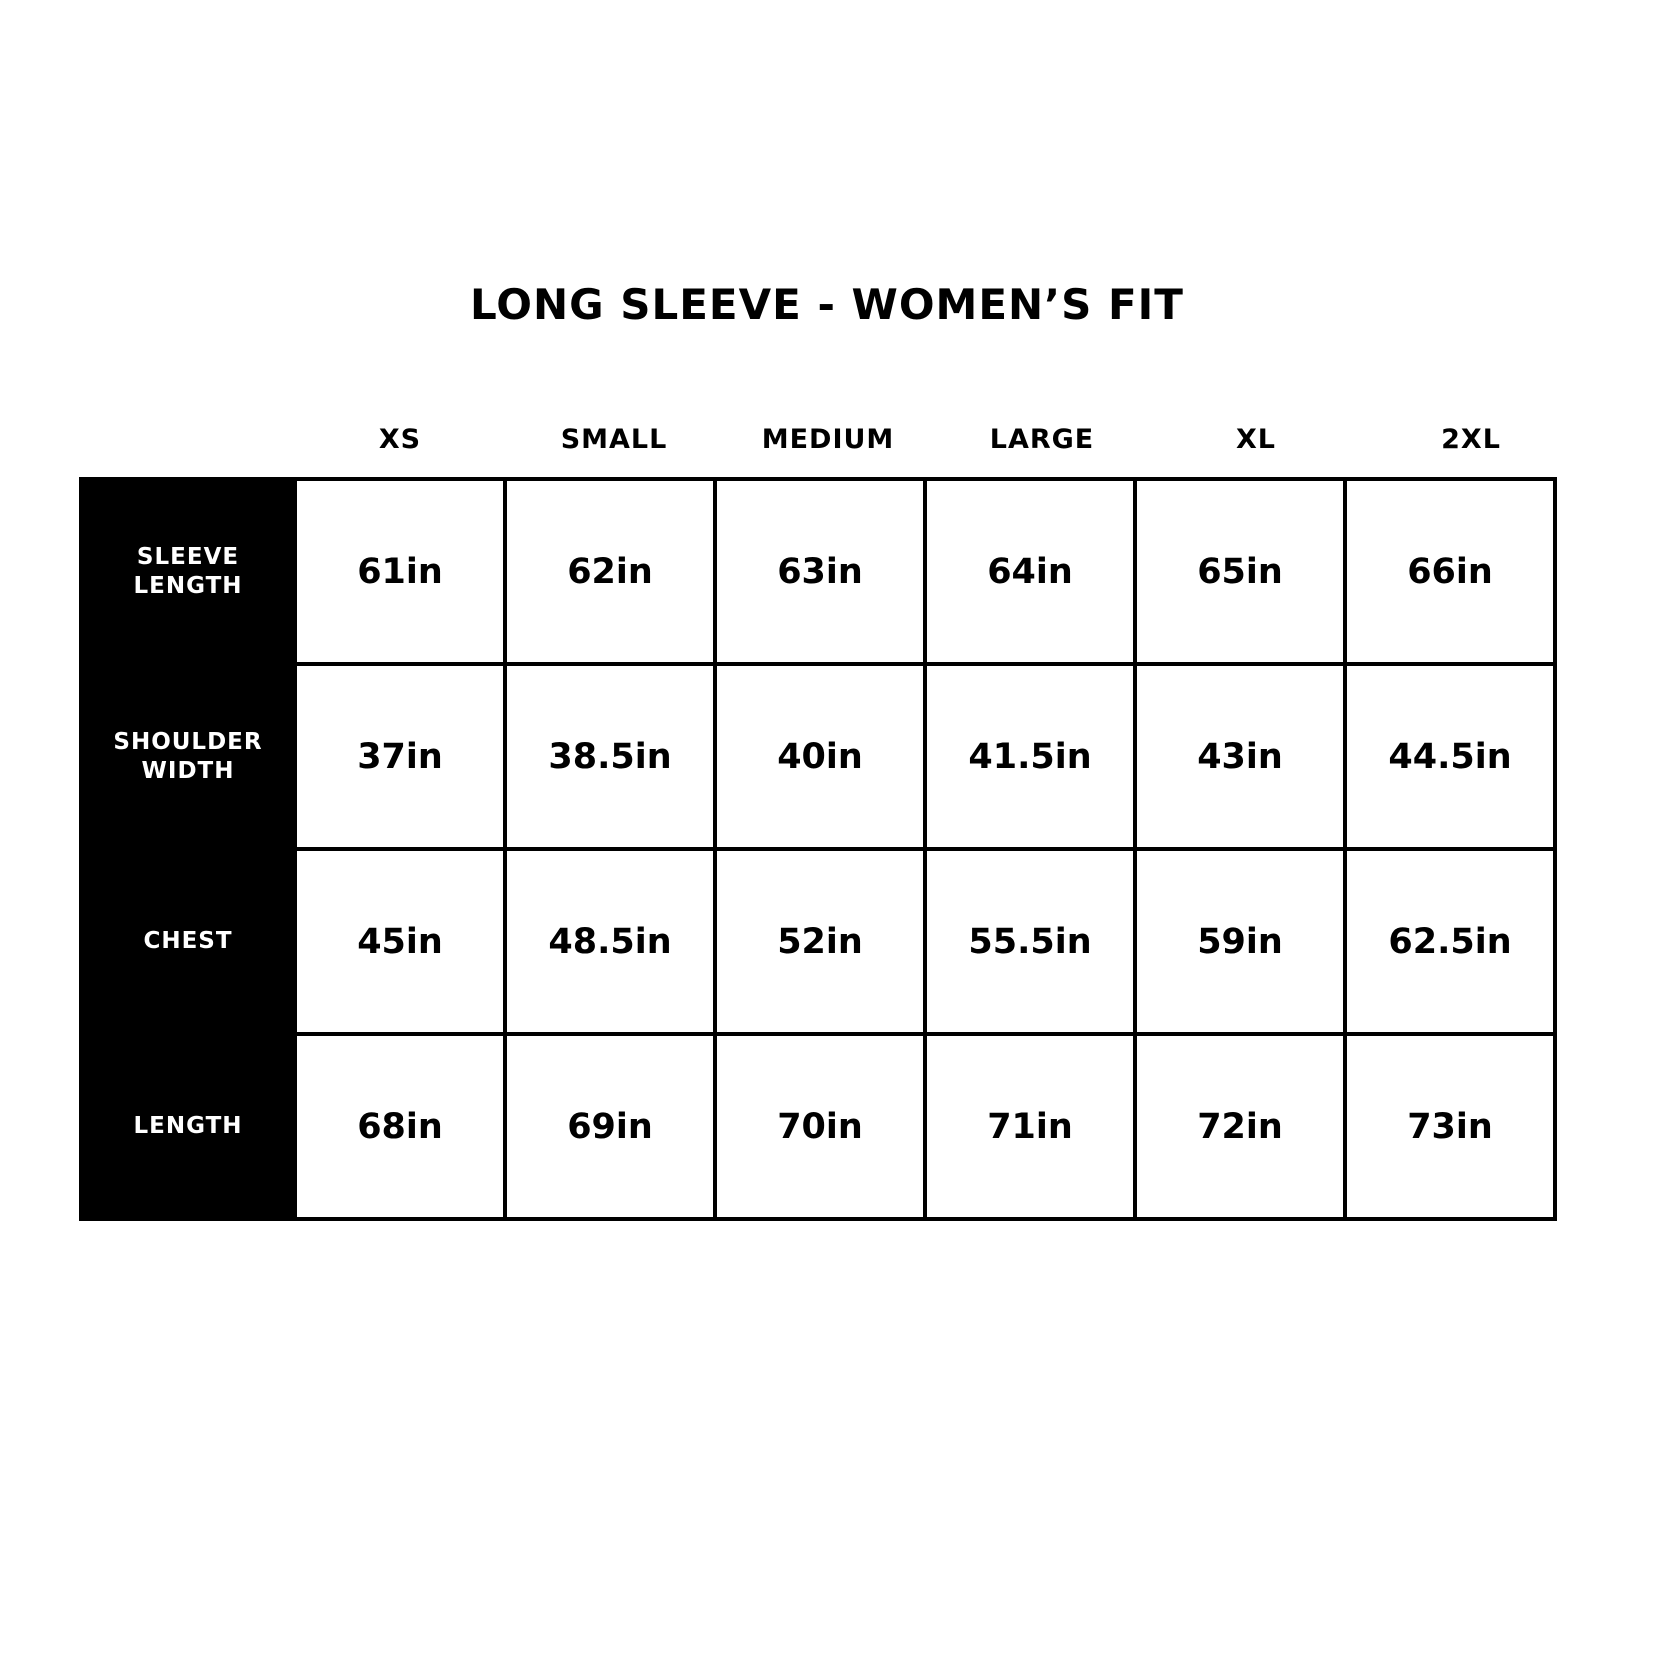 Image resolution: width=1654 pixels, height=1654 pixels. I want to click on measurement-cell: 61in, so click(400, 571).